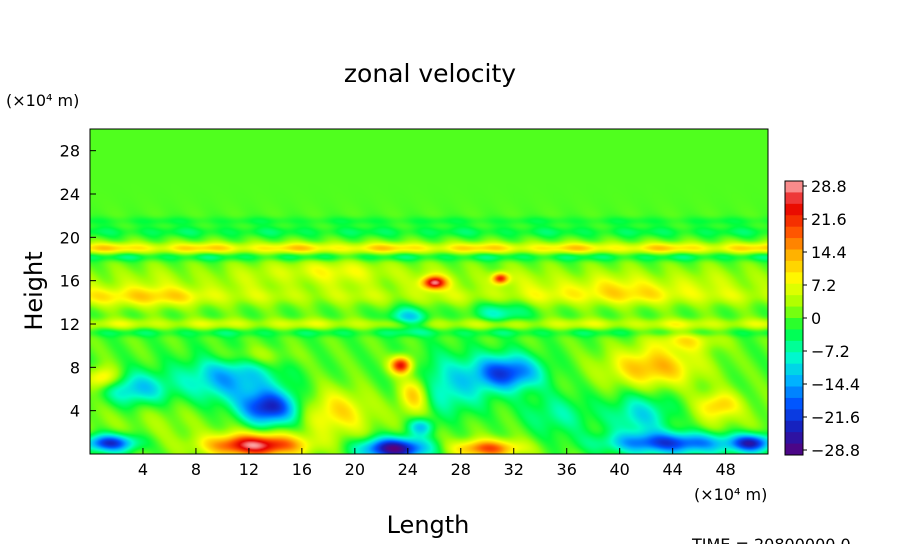  I want to click on y-axis-label: Height, so click(34, 290).